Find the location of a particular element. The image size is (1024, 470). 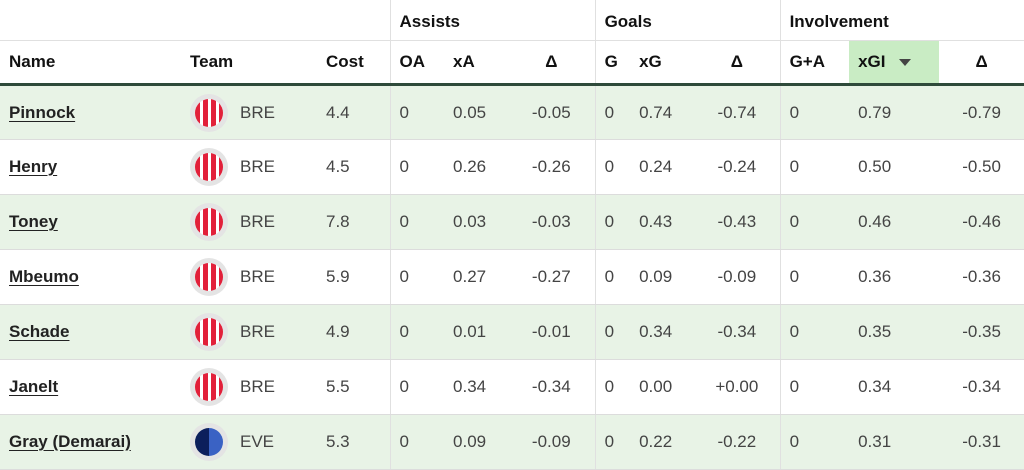

xa-cell: 0.09 is located at coordinates (476, 442).